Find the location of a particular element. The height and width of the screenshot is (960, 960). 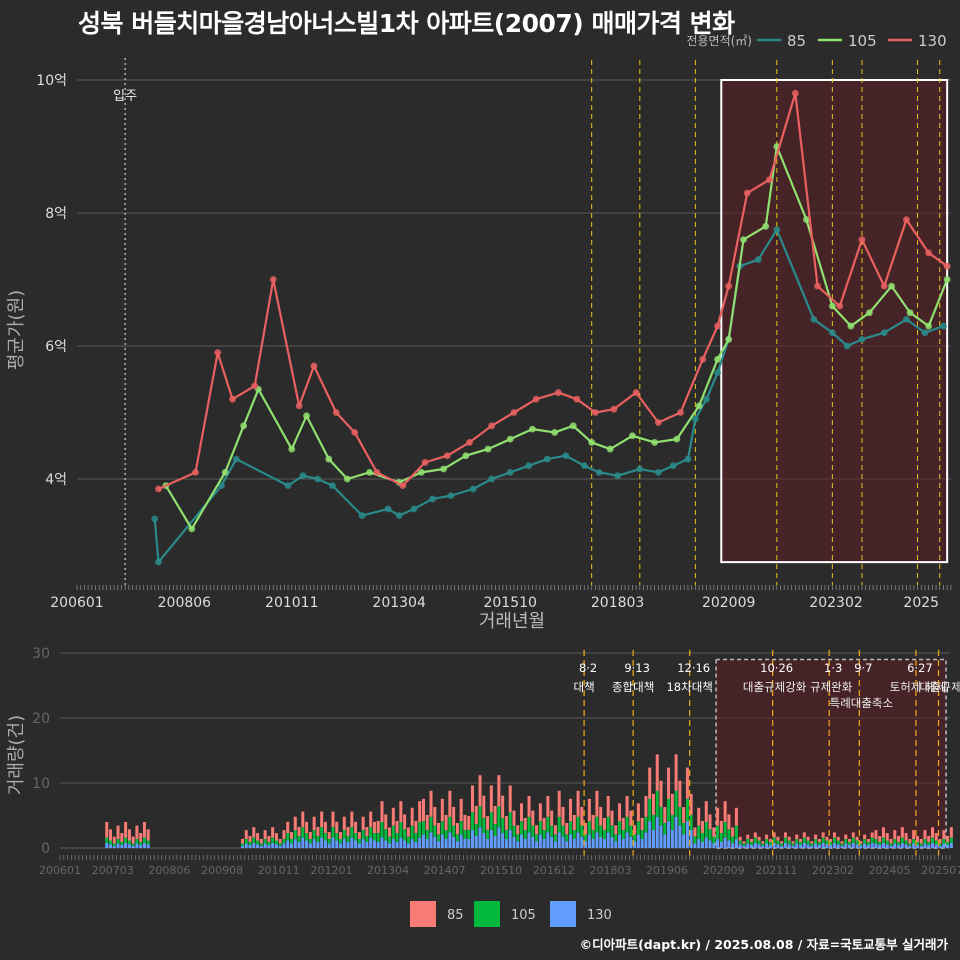

bar-highlight-box is located at coordinates (831, 753).